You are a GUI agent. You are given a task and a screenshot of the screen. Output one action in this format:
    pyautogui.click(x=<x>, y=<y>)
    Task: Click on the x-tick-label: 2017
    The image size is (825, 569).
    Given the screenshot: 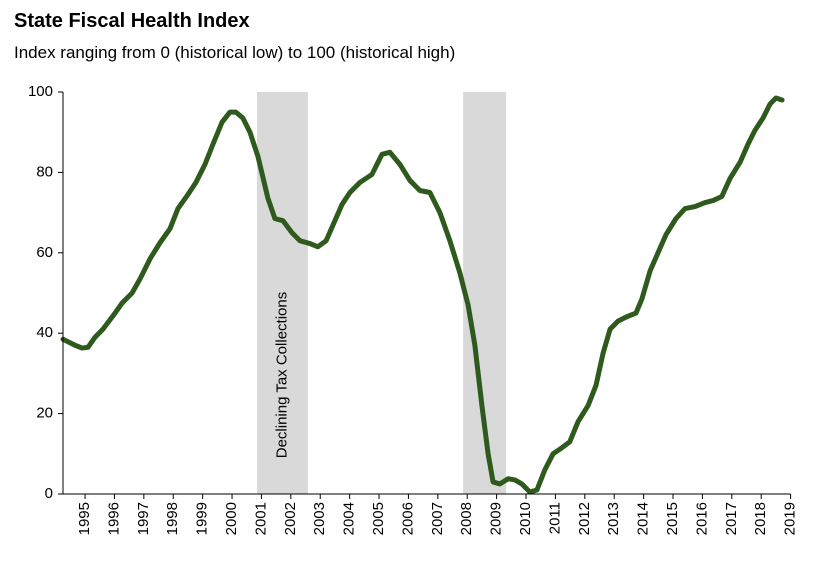 What is the action you would take?
    pyautogui.click(x=731, y=518)
    